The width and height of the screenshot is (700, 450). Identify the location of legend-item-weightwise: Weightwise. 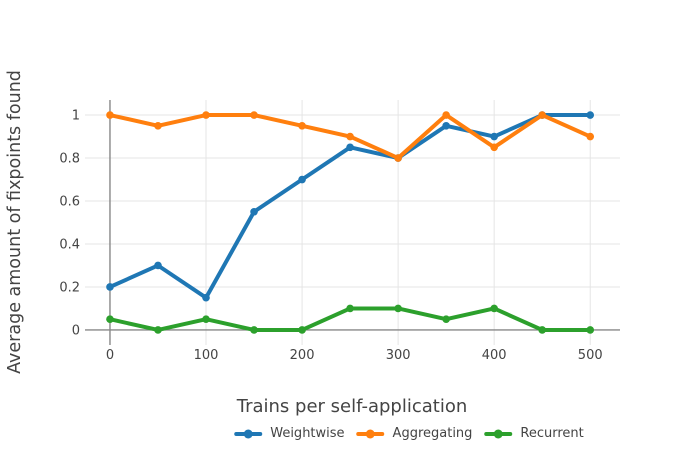
(289, 433).